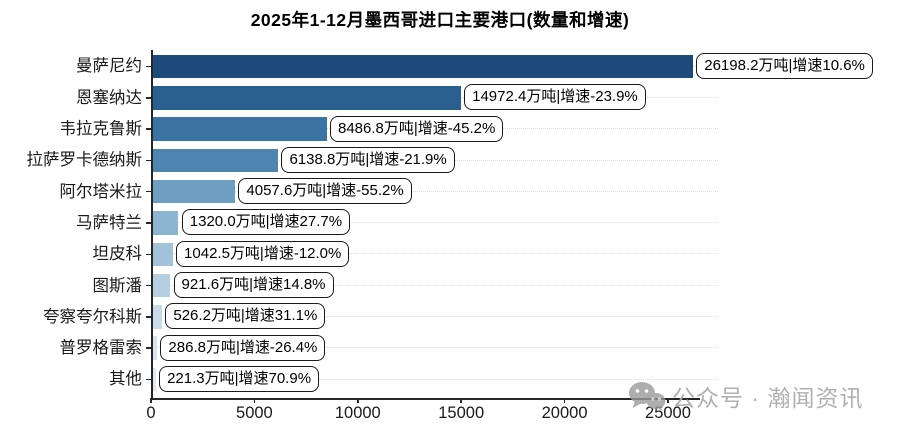 The height and width of the screenshot is (437, 900). I want to click on category-label: 普罗格雷索, so click(101, 348).